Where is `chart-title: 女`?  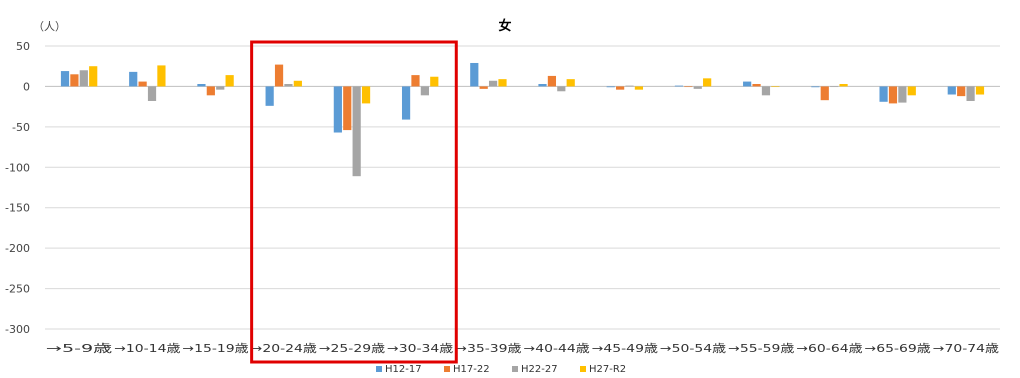 chart-title: 女 is located at coordinates (504, 26).